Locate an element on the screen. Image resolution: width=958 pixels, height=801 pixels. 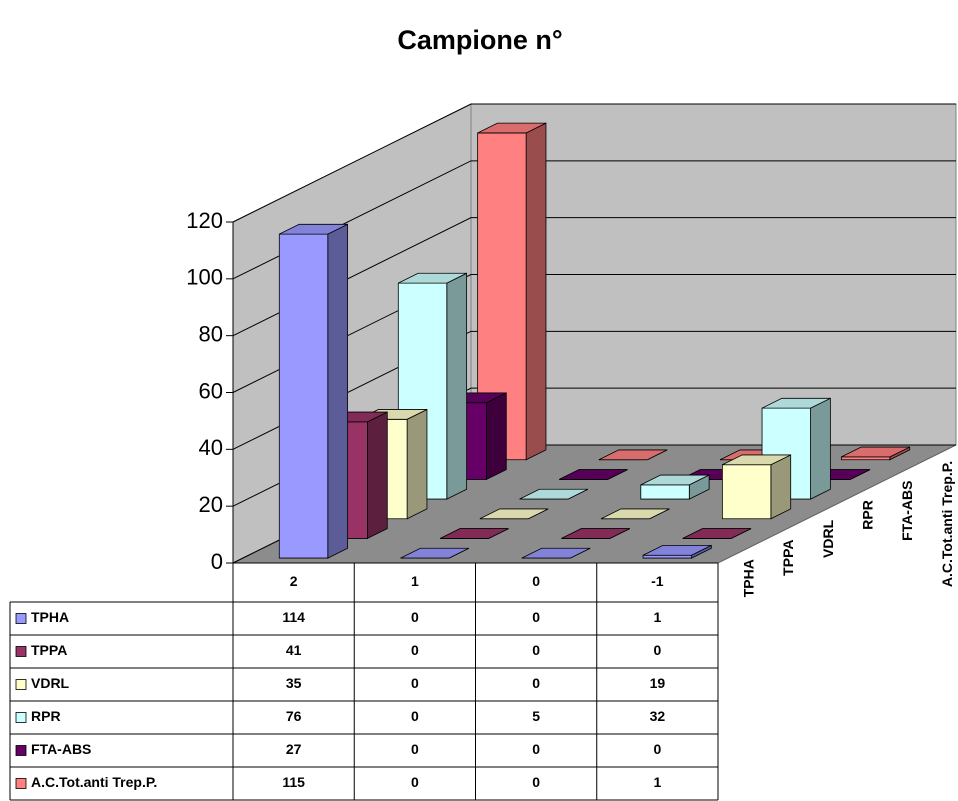
table-cell: 35 is located at coordinates (294, 683).